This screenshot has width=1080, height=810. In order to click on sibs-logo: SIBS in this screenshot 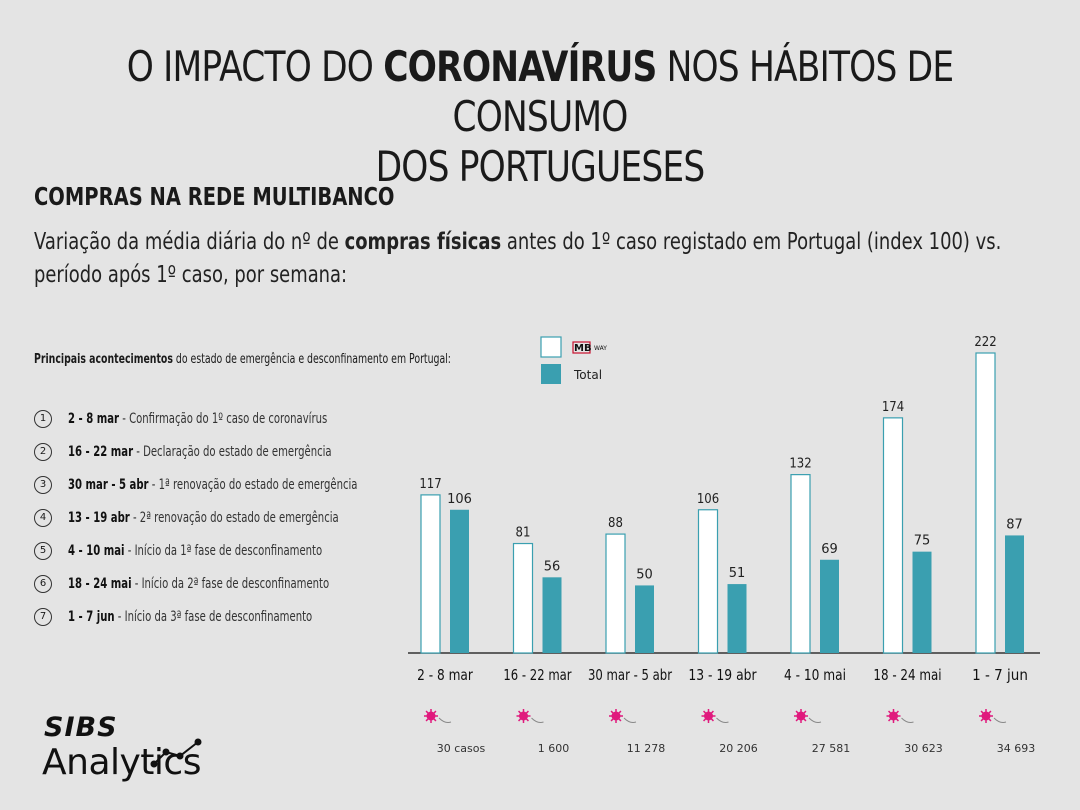, I will do `click(81, 727)`.